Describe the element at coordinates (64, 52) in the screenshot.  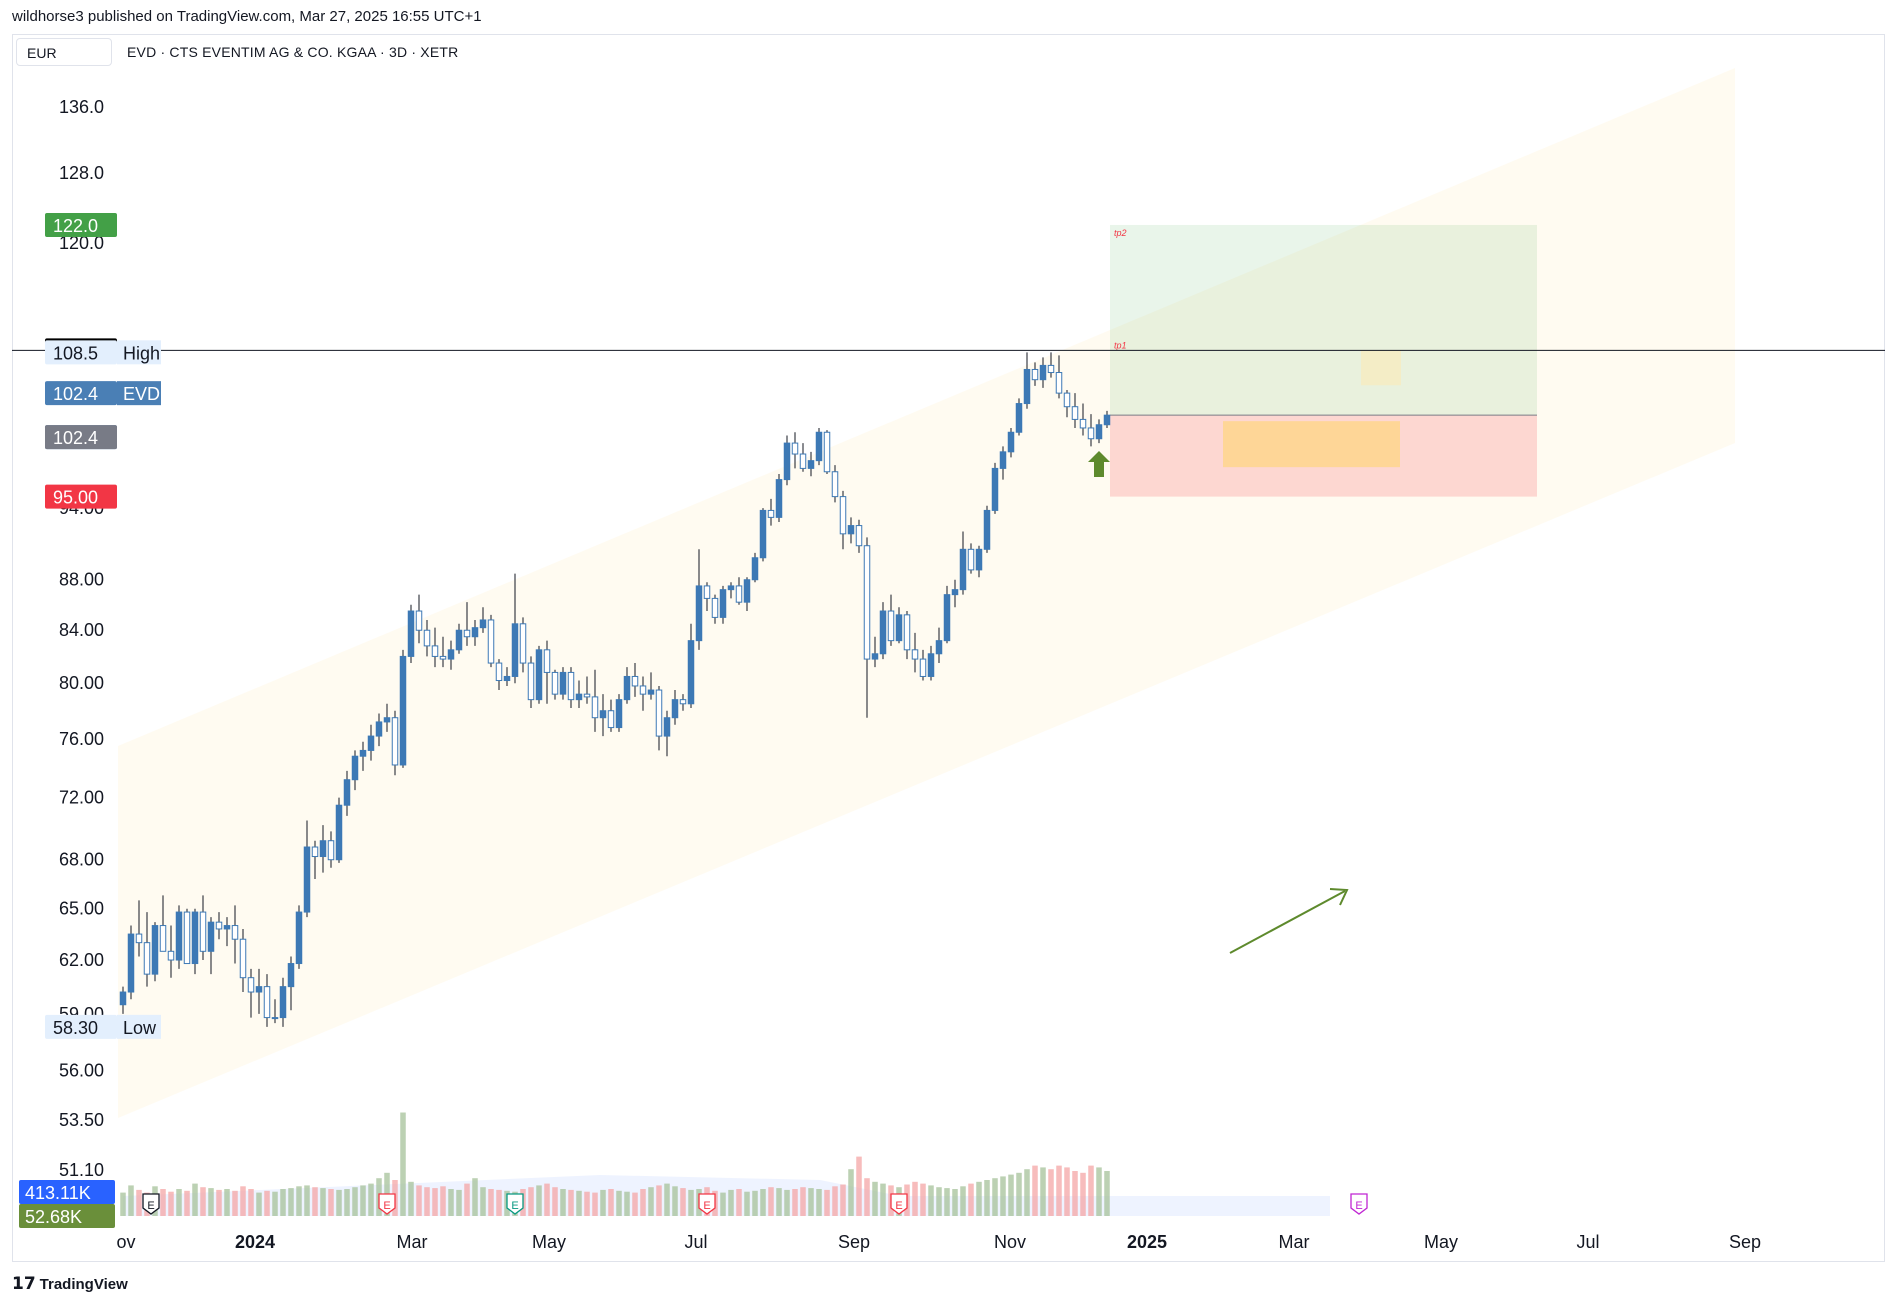
I see `currency-selector: EUR` at that location.